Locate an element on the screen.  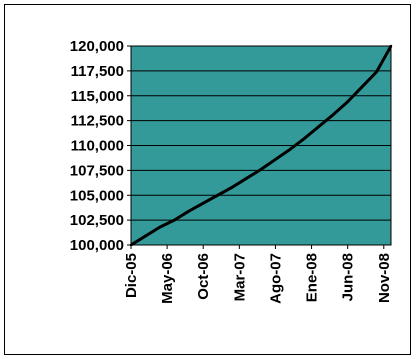
y-tick-label: 107,500 is located at coordinates (97, 170).